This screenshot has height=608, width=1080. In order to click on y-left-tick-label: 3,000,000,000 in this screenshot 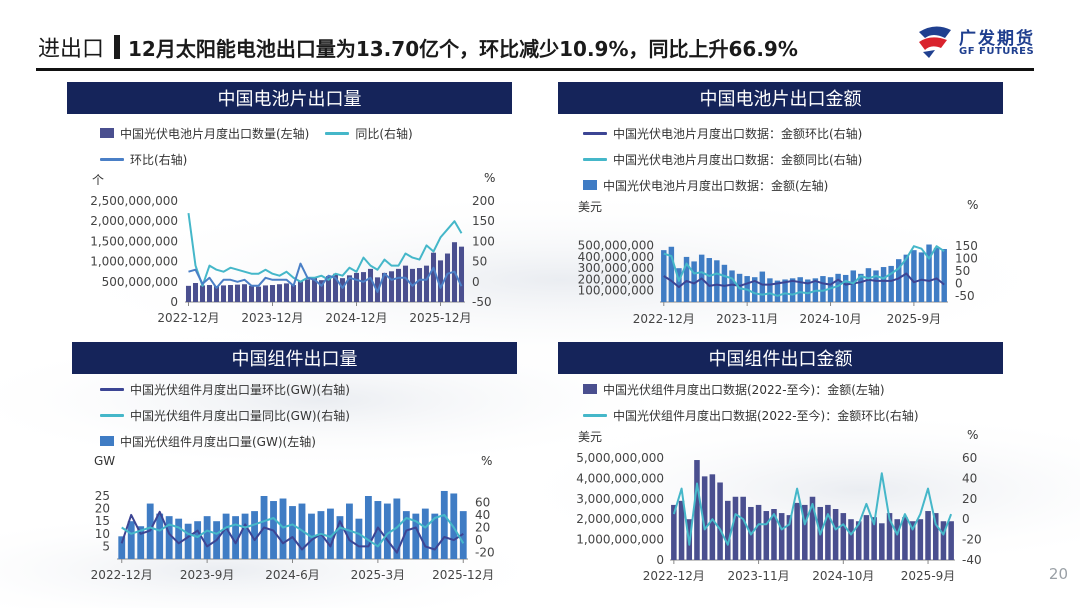, I will do `click(620, 499)`.